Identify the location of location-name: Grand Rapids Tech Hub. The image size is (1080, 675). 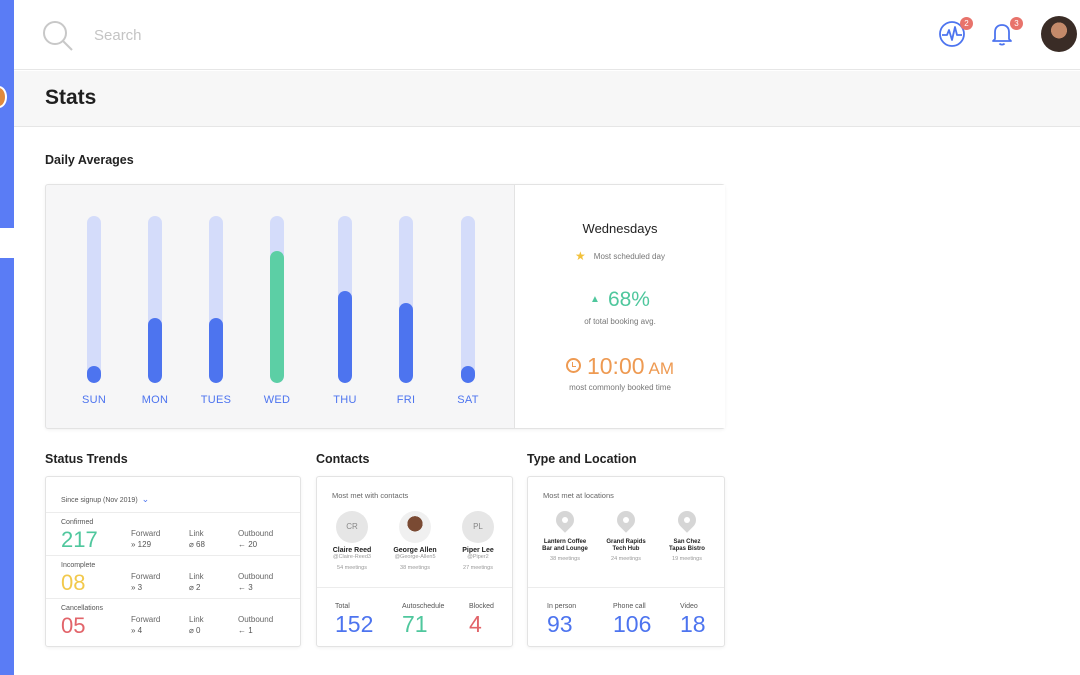
(626, 546).